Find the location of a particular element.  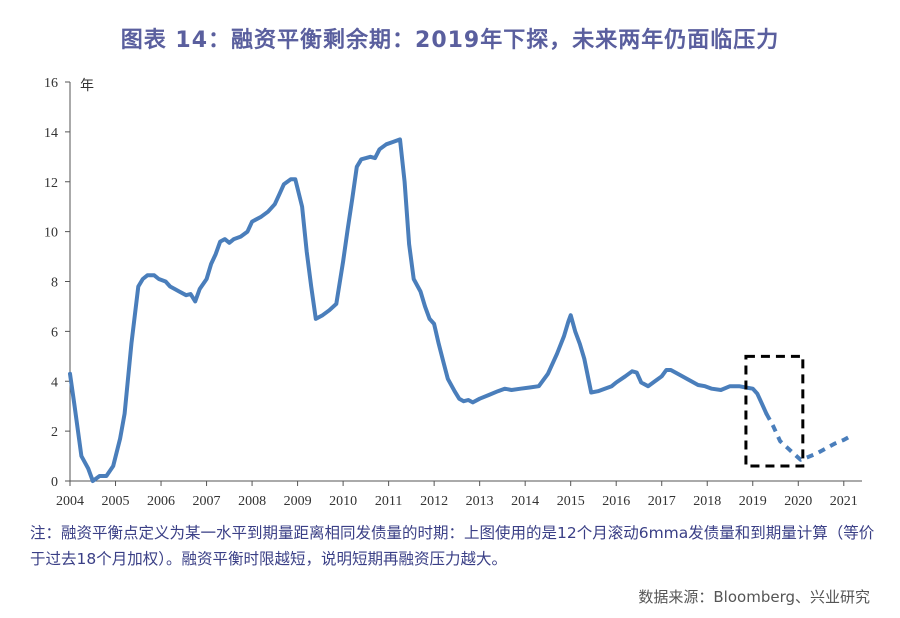

x-tick-label: 2009 is located at coordinates (298, 501).